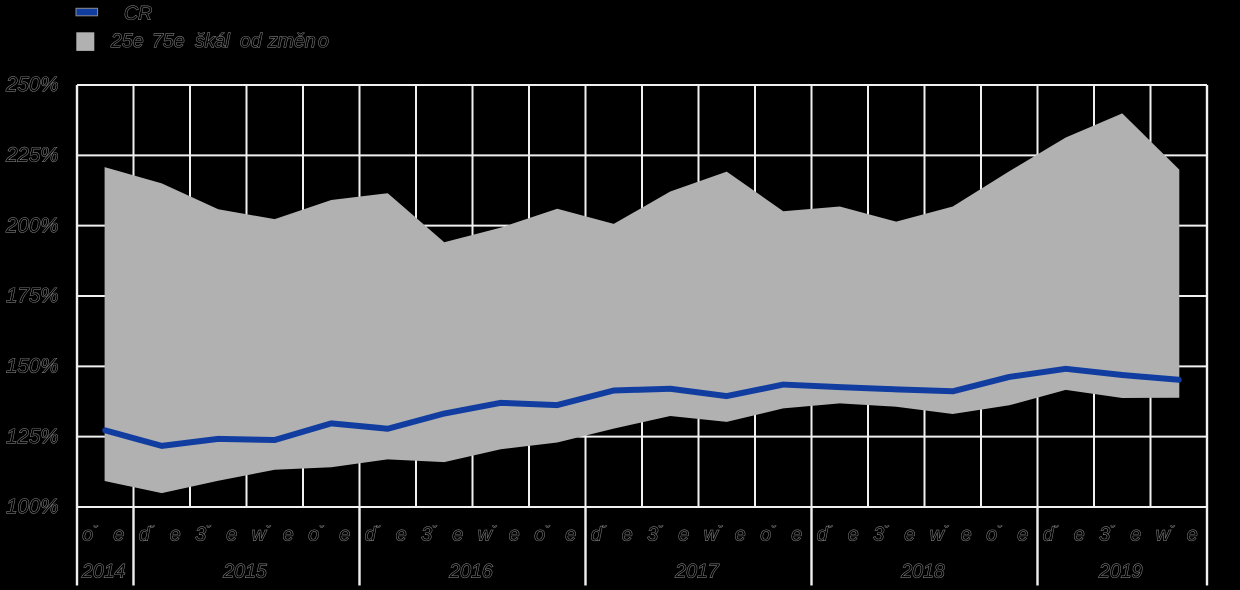 The width and height of the screenshot is (1240, 590). What do you see at coordinates (160, 535) in the screenshot?
I see `svg-text:dˇe: dˇ e` at bounding box center [160, 535].